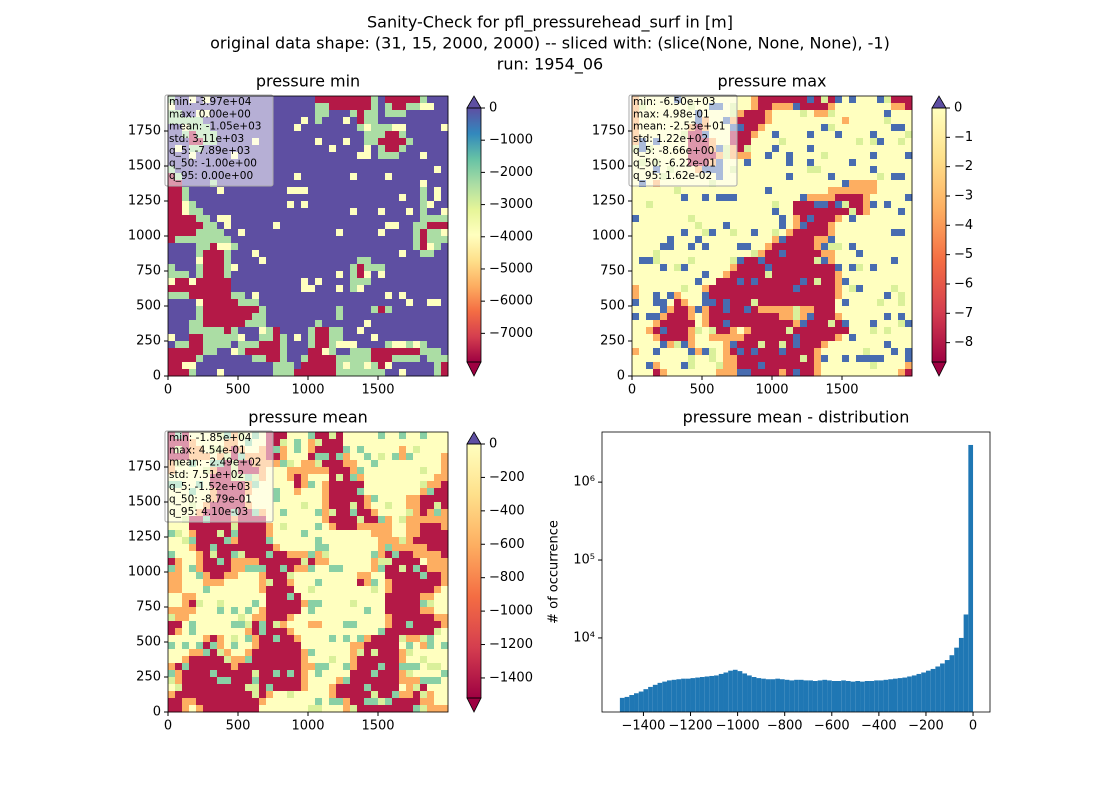 The height and width of the screenshot is (800, 1100). What do you see at coordinates (308, 81) in the screenshot?
I see `subplot-title: pressure min` at bounding box center [308, 81].